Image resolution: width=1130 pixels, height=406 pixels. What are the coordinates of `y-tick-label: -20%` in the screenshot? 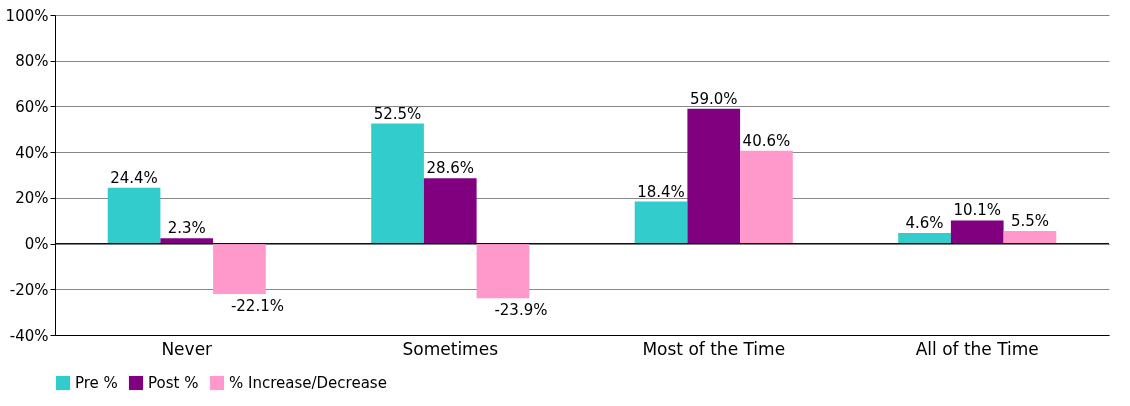 It's located at (29, 289).